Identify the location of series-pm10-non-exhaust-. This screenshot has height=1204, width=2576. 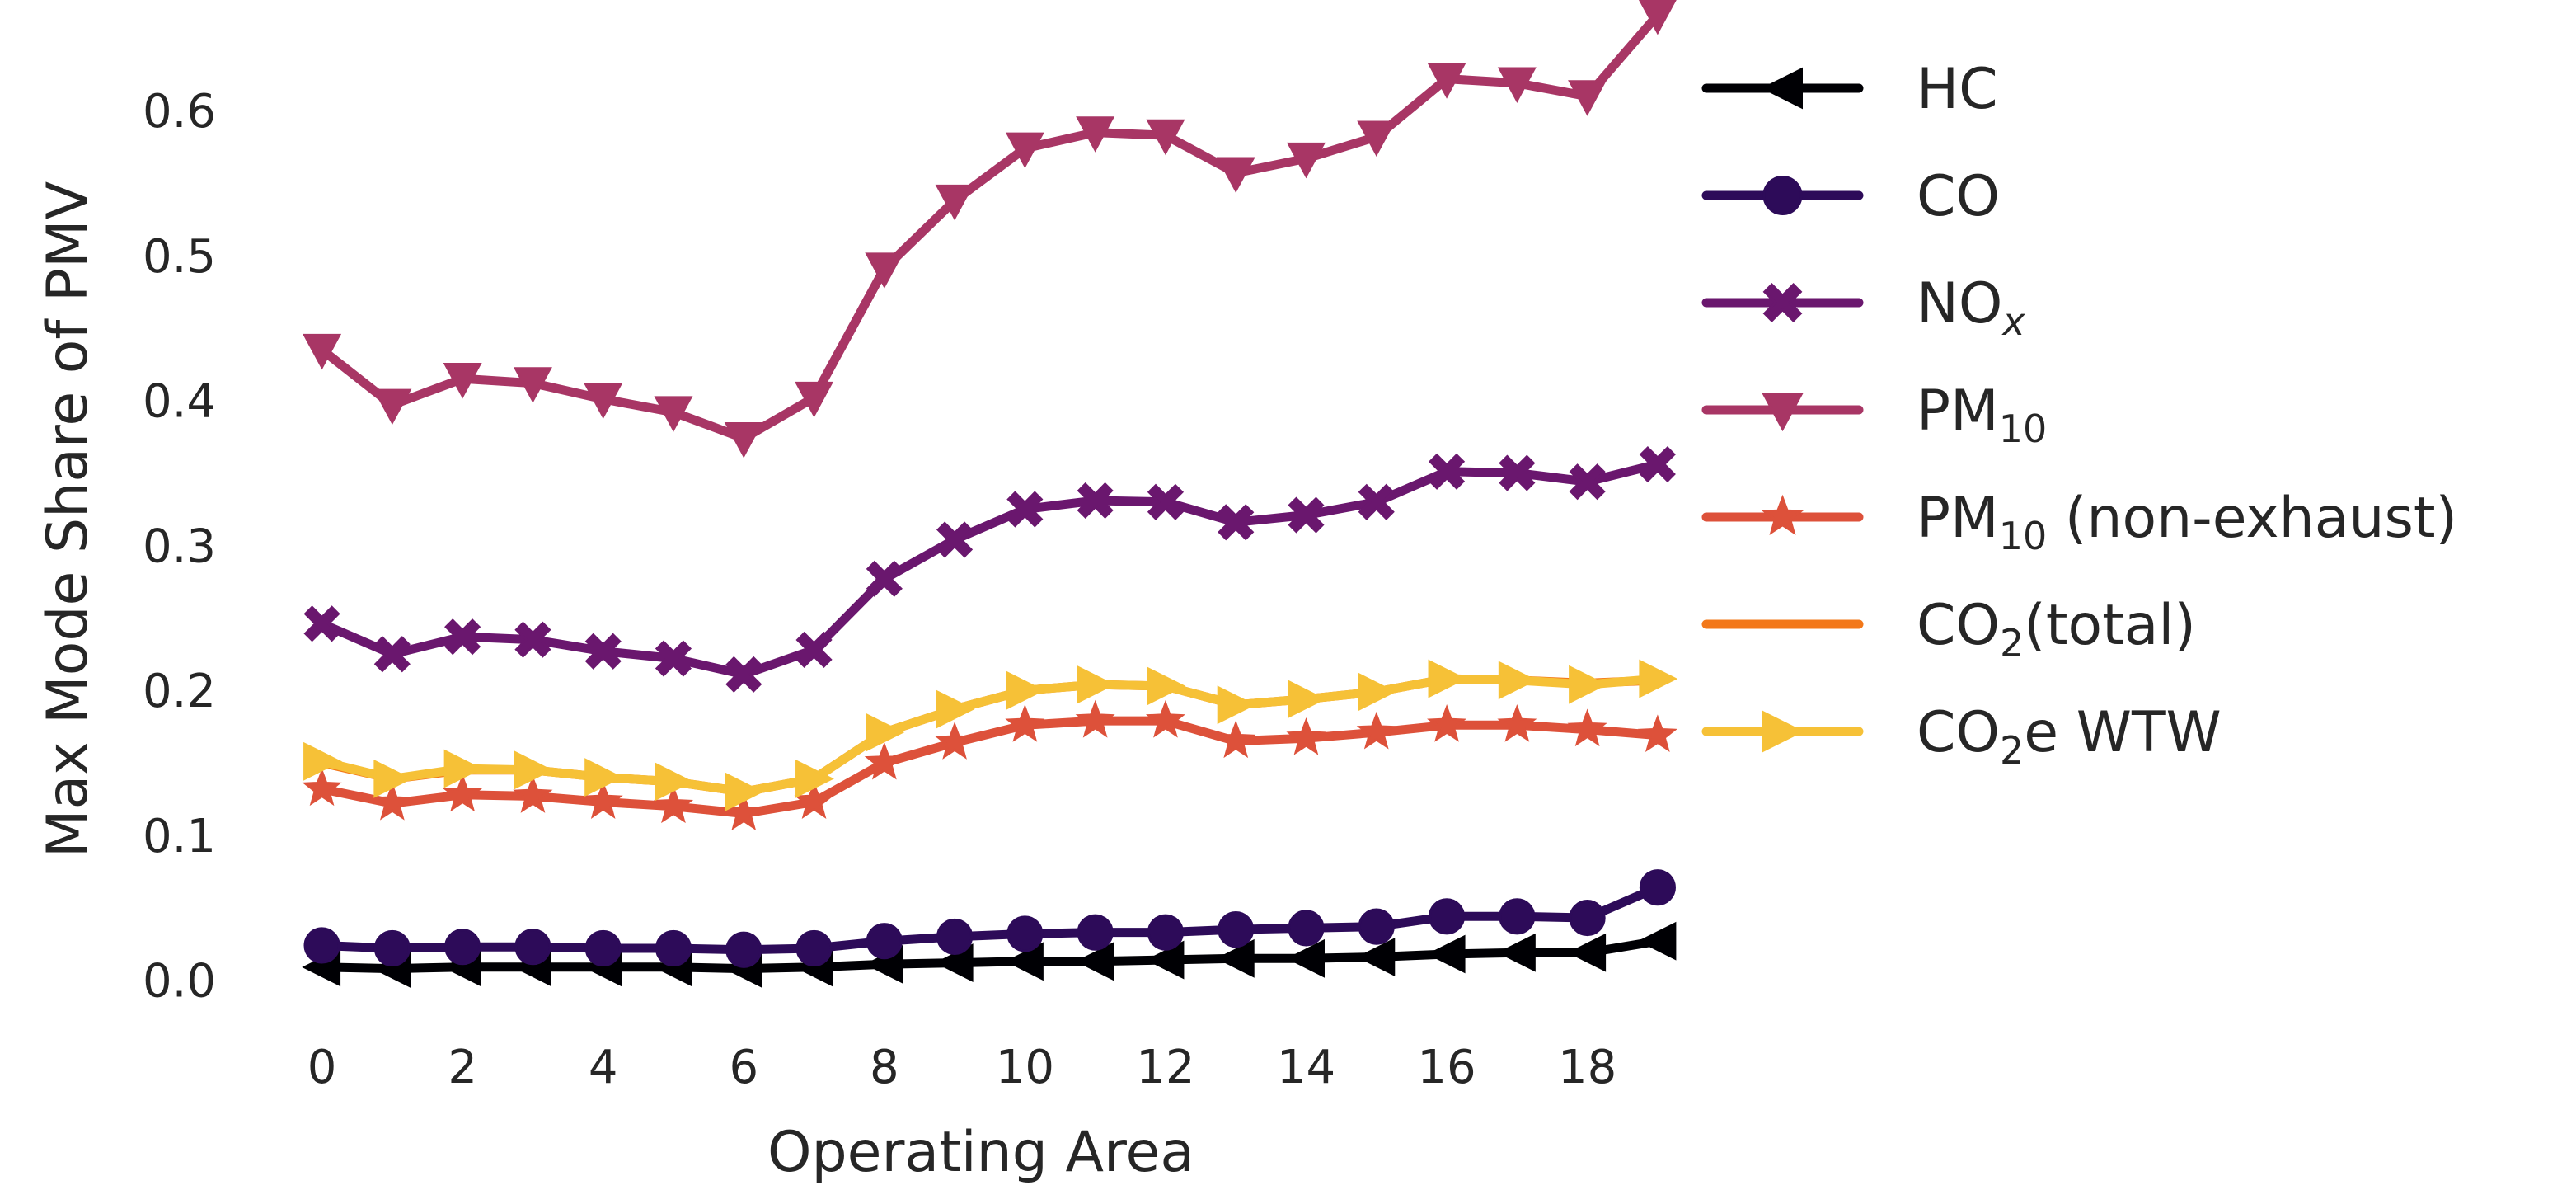
(989, 765).